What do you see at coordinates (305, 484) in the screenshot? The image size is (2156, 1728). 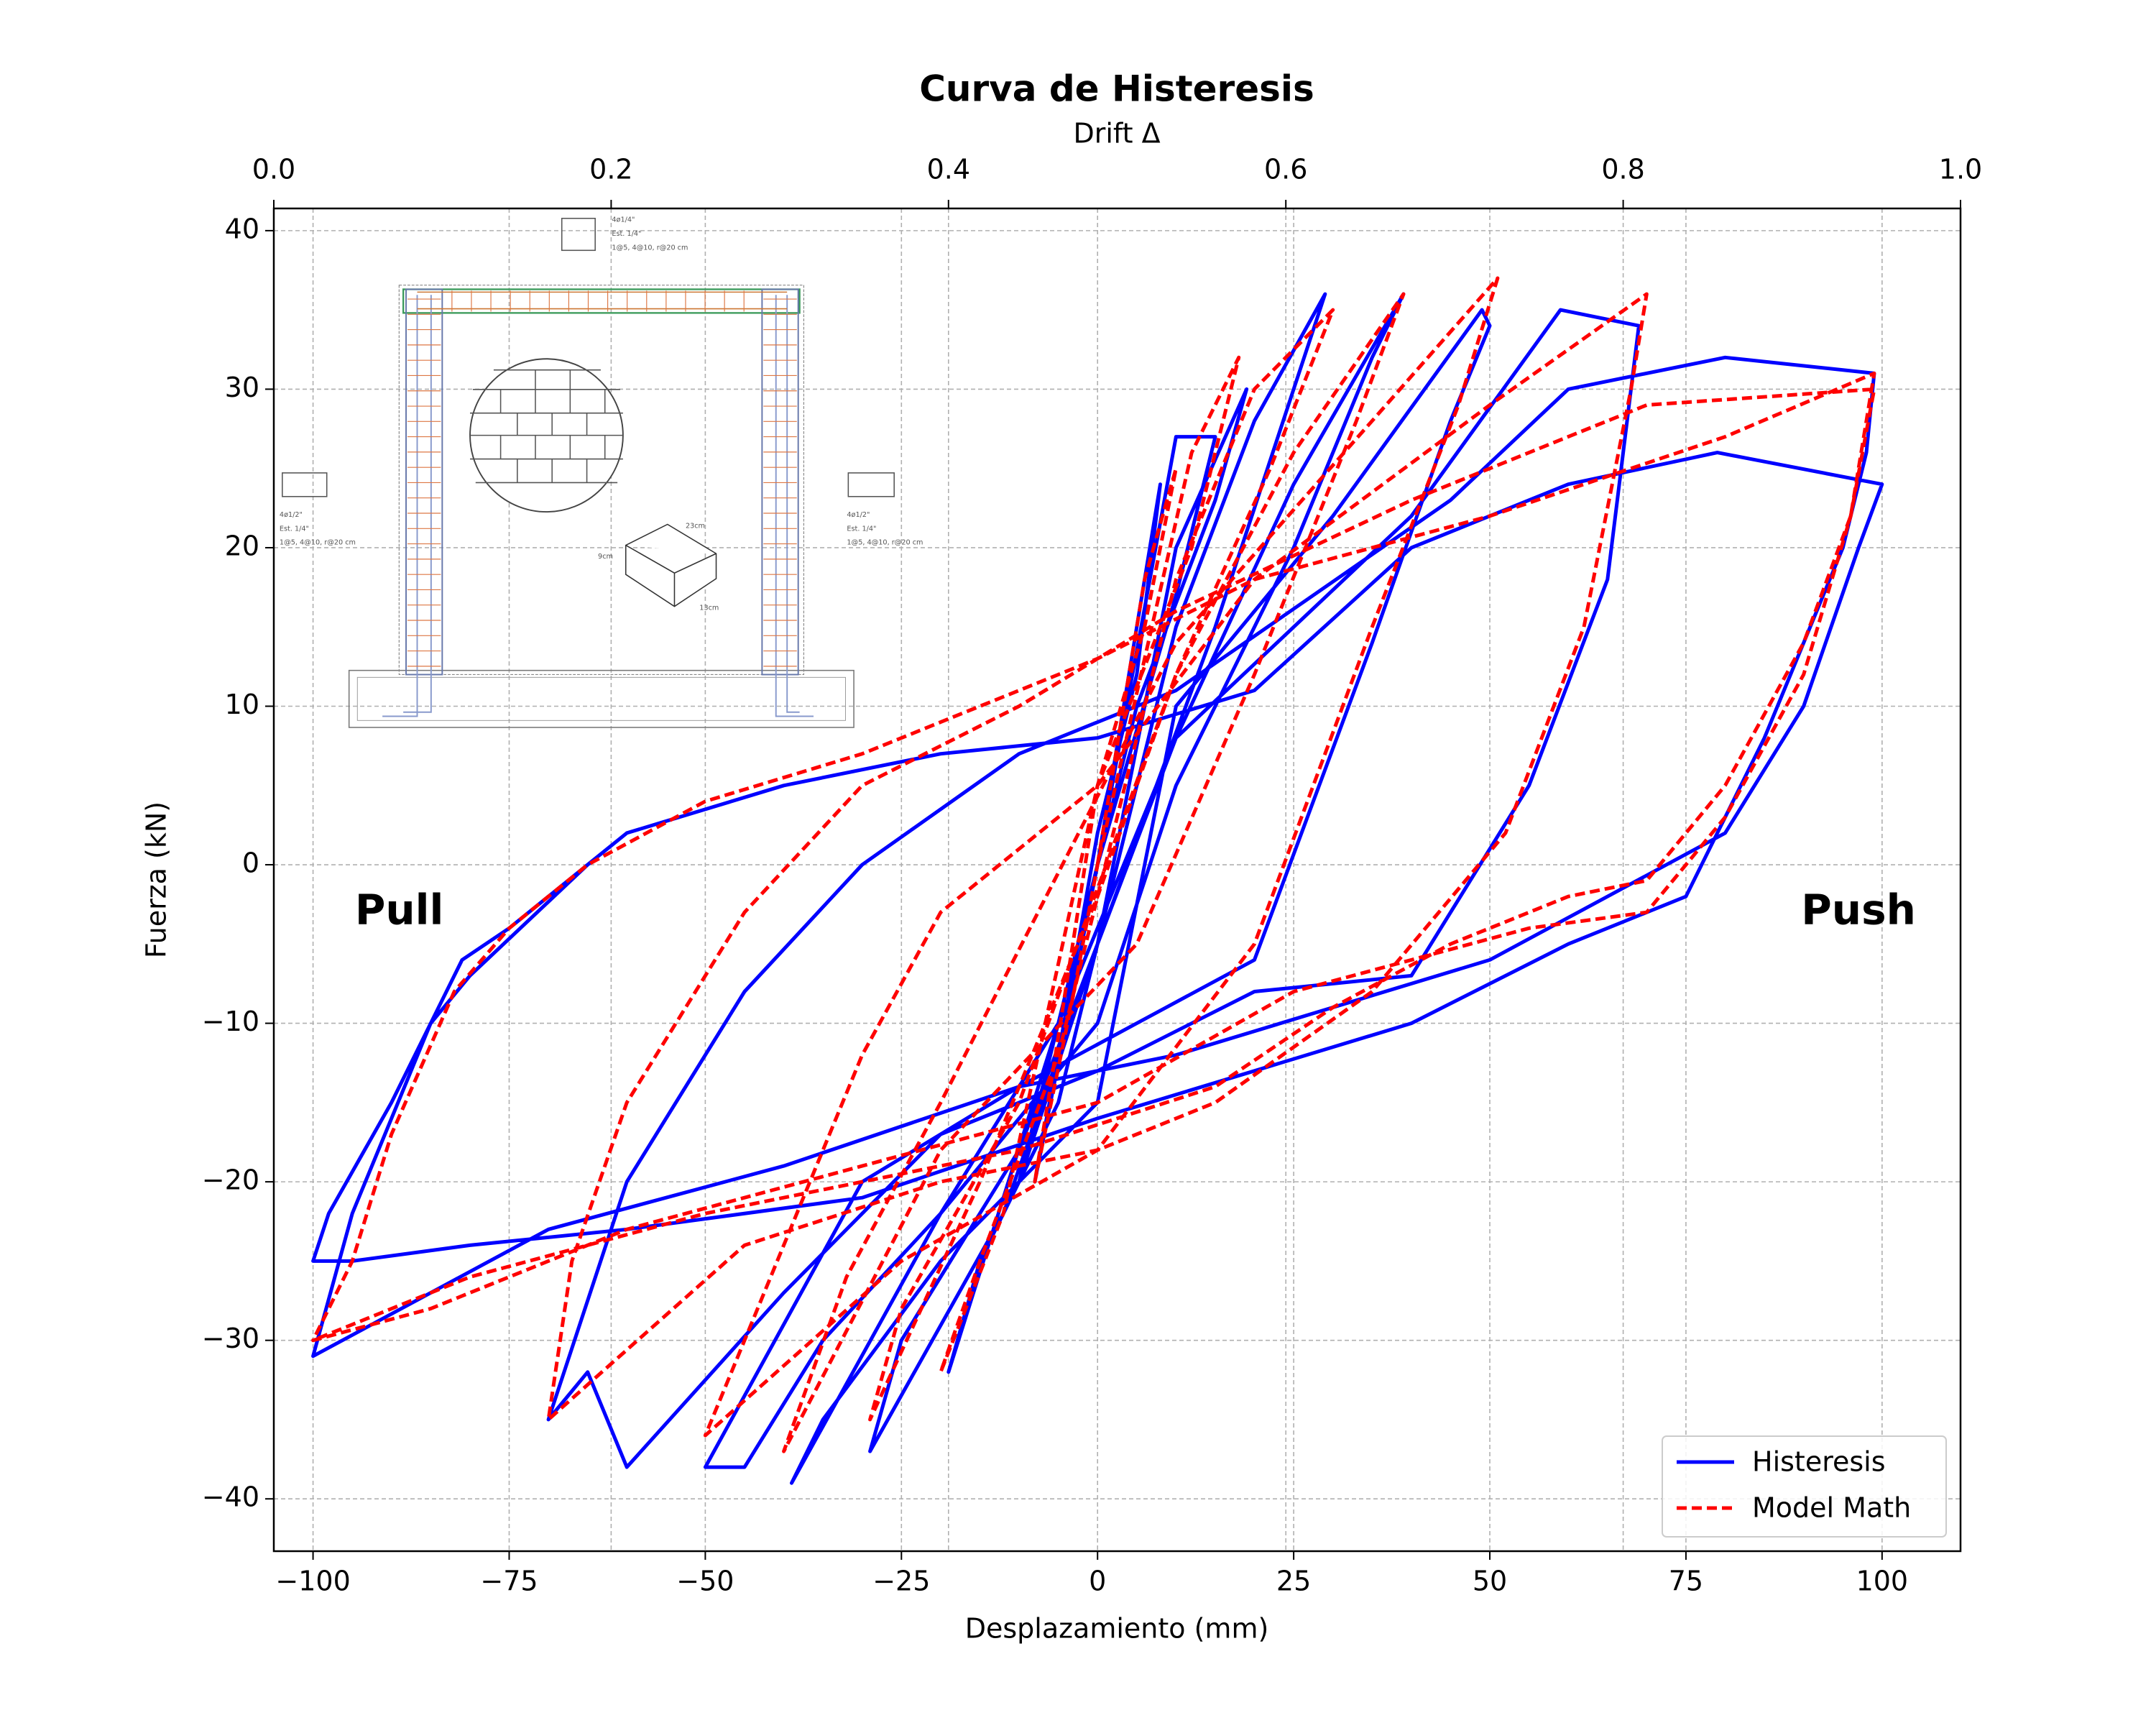 I see `section-left` at bounding box center [305, 484].